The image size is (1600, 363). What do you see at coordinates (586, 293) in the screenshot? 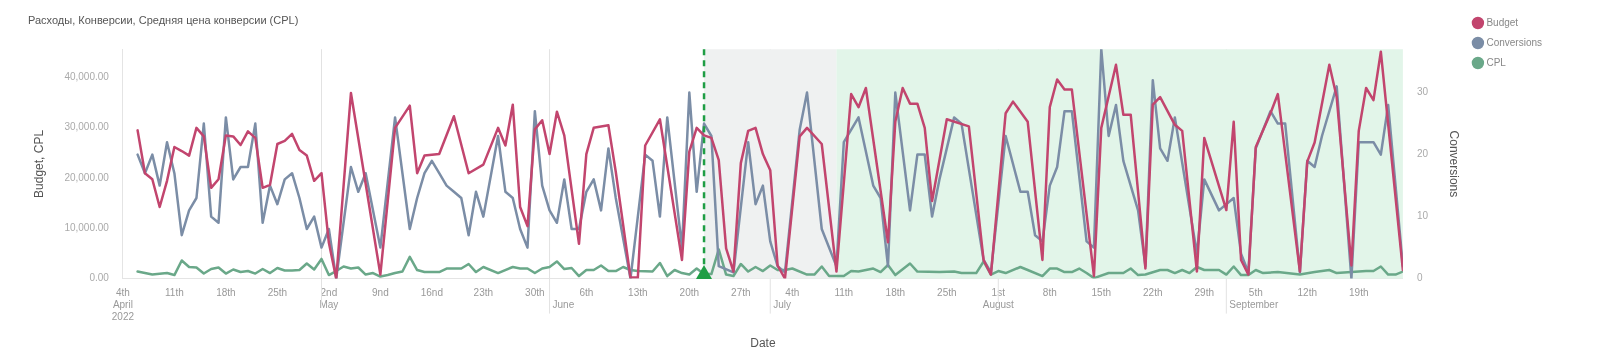
I see `x-tick-label: 6th` at bounding box center [586, 293].